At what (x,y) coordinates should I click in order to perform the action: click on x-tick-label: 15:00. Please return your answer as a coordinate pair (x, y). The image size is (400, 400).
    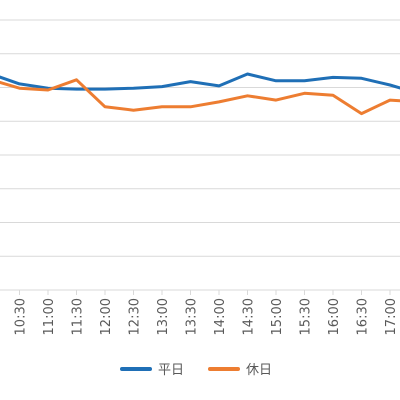
    Looking at the image, I should click on (277, 316).